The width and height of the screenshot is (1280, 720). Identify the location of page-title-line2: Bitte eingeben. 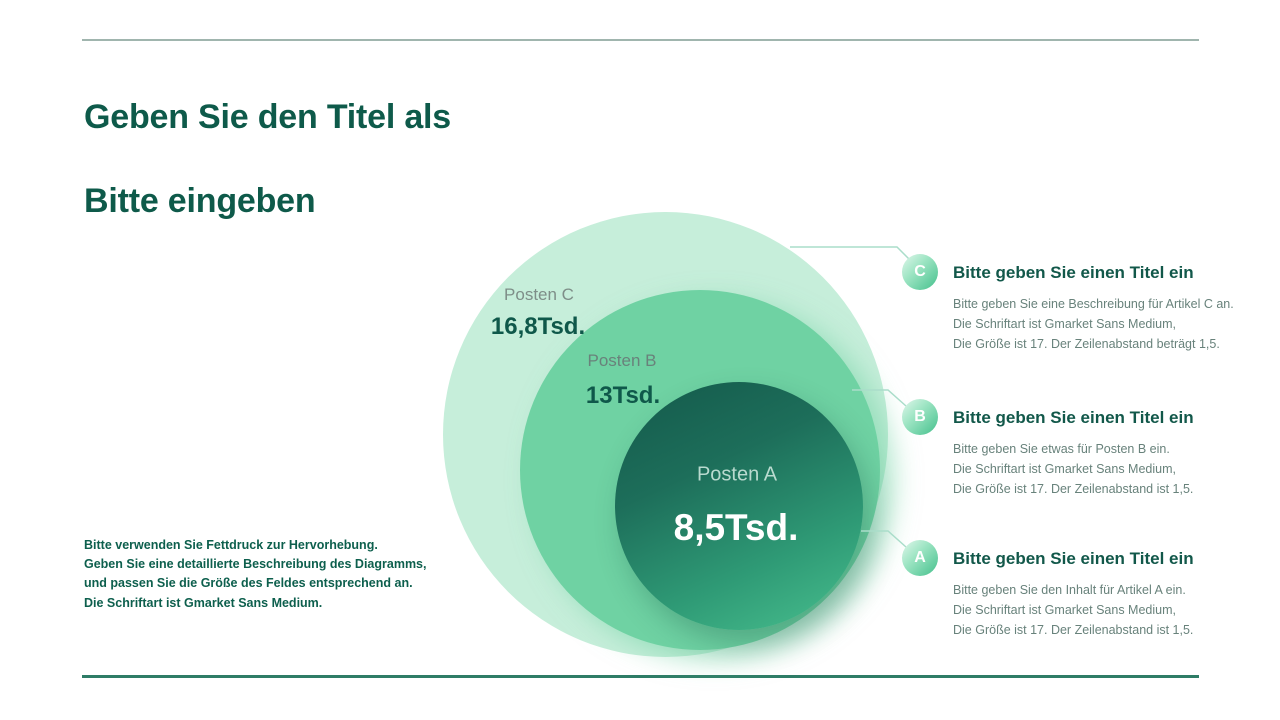
(200, 201).